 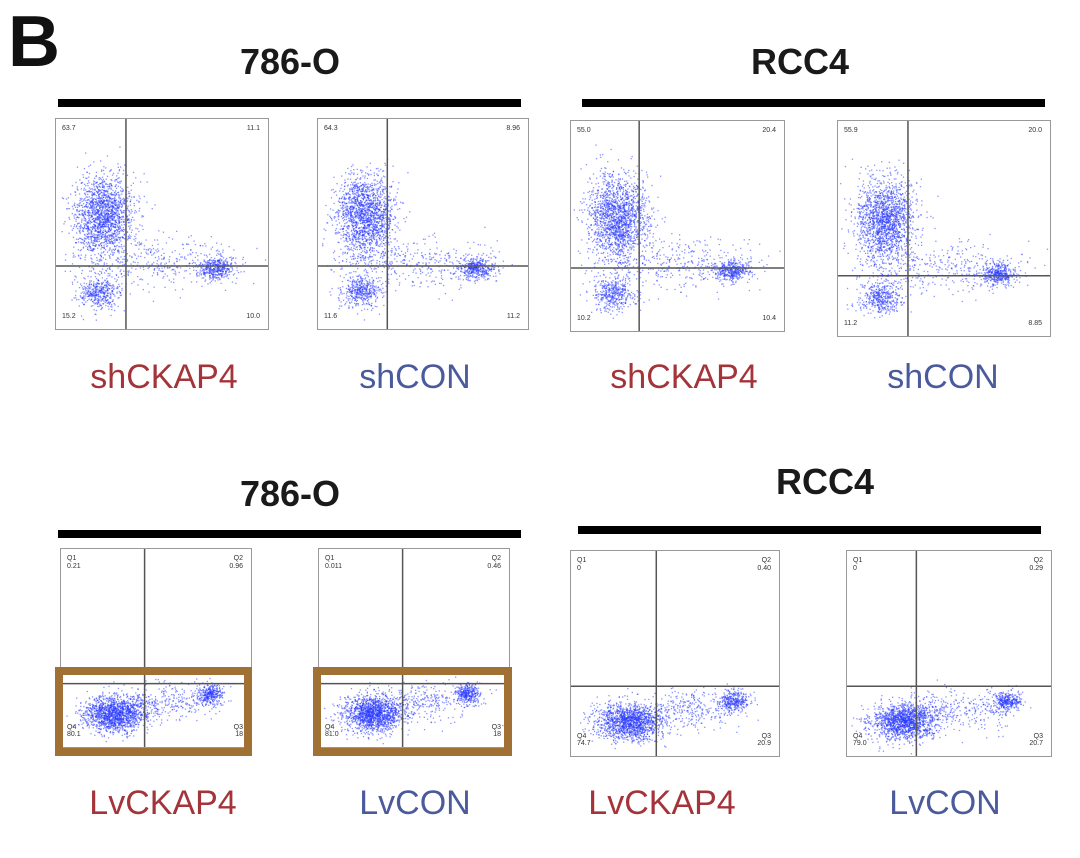 I want to click on quadrant-label-lower-right: 11.2, so click(x=513, y=317).